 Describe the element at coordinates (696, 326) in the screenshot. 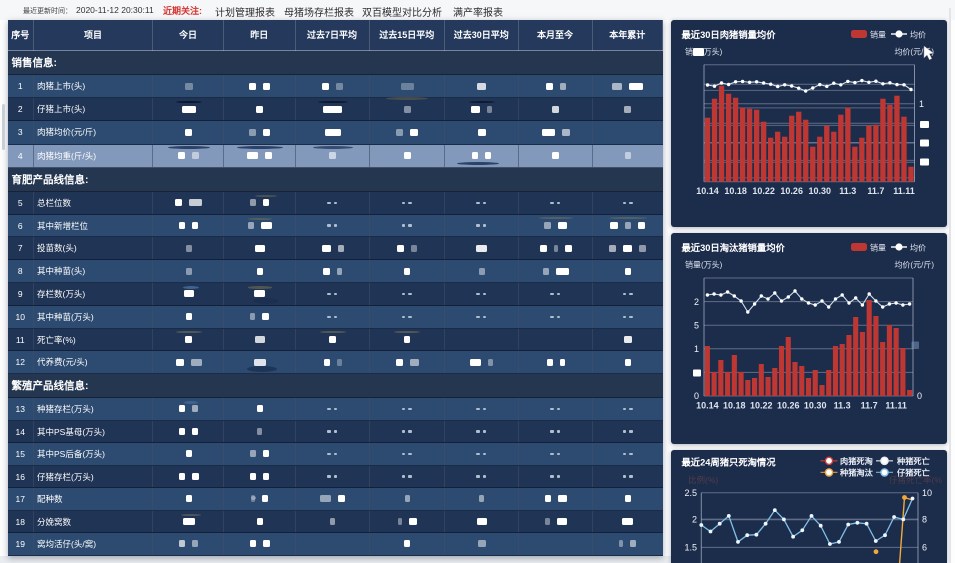

I see `svg-text: 5` at that location.